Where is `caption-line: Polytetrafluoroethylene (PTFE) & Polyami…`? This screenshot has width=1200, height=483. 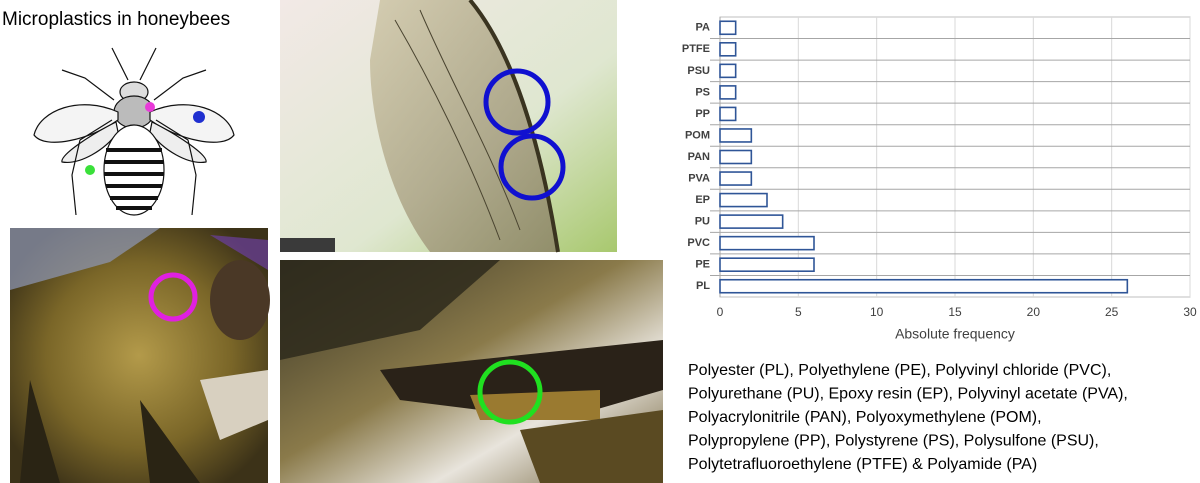
caption-line: Polytetrafluoroethylene (PTFE) & Polyami… is located at coordinates (862, 464).